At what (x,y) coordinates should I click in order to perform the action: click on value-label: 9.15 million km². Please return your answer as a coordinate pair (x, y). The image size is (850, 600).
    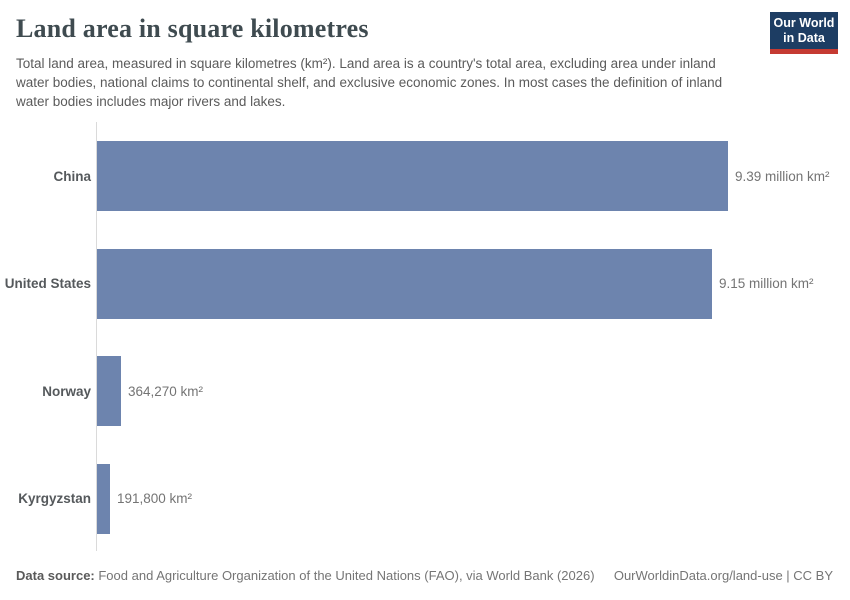
    Looking at the image, I should click on (766, 283).